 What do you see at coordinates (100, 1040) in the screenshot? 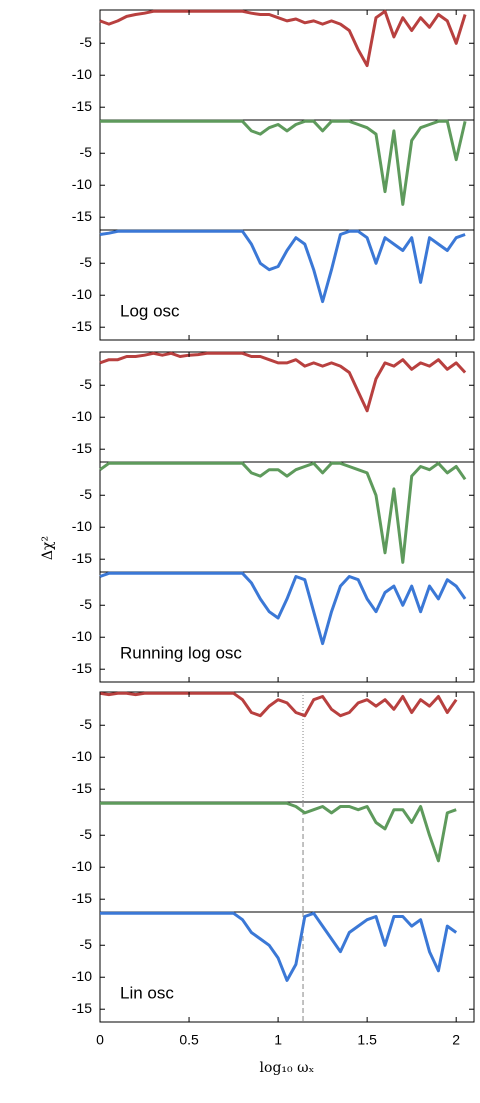
I see `x-tick-label: 0` at bounding box center [100, 1040].